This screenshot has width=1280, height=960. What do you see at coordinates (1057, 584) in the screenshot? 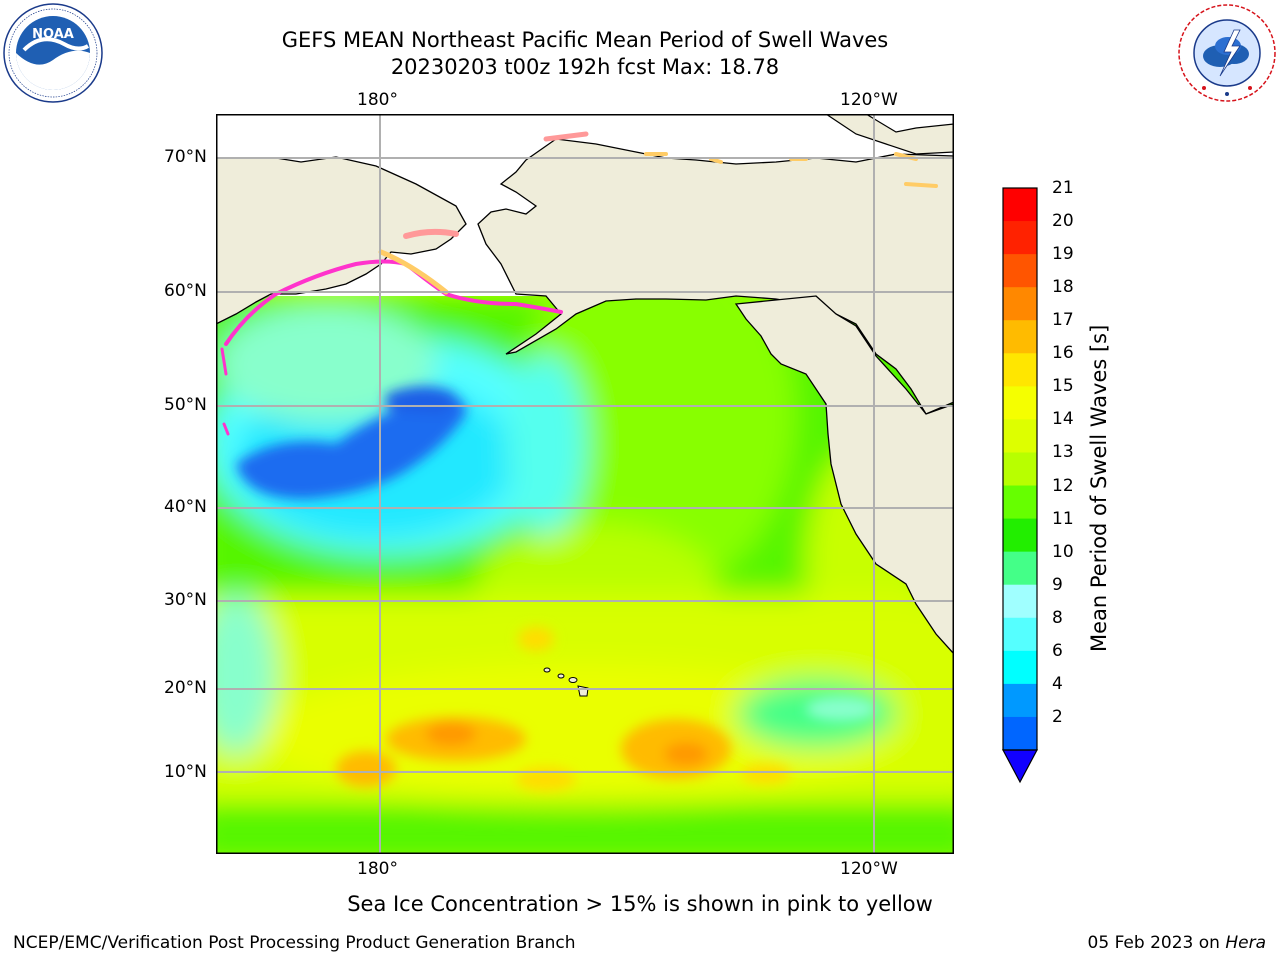
I see `colorbar-tick-label: 9` at bounding box center [1057, 584].